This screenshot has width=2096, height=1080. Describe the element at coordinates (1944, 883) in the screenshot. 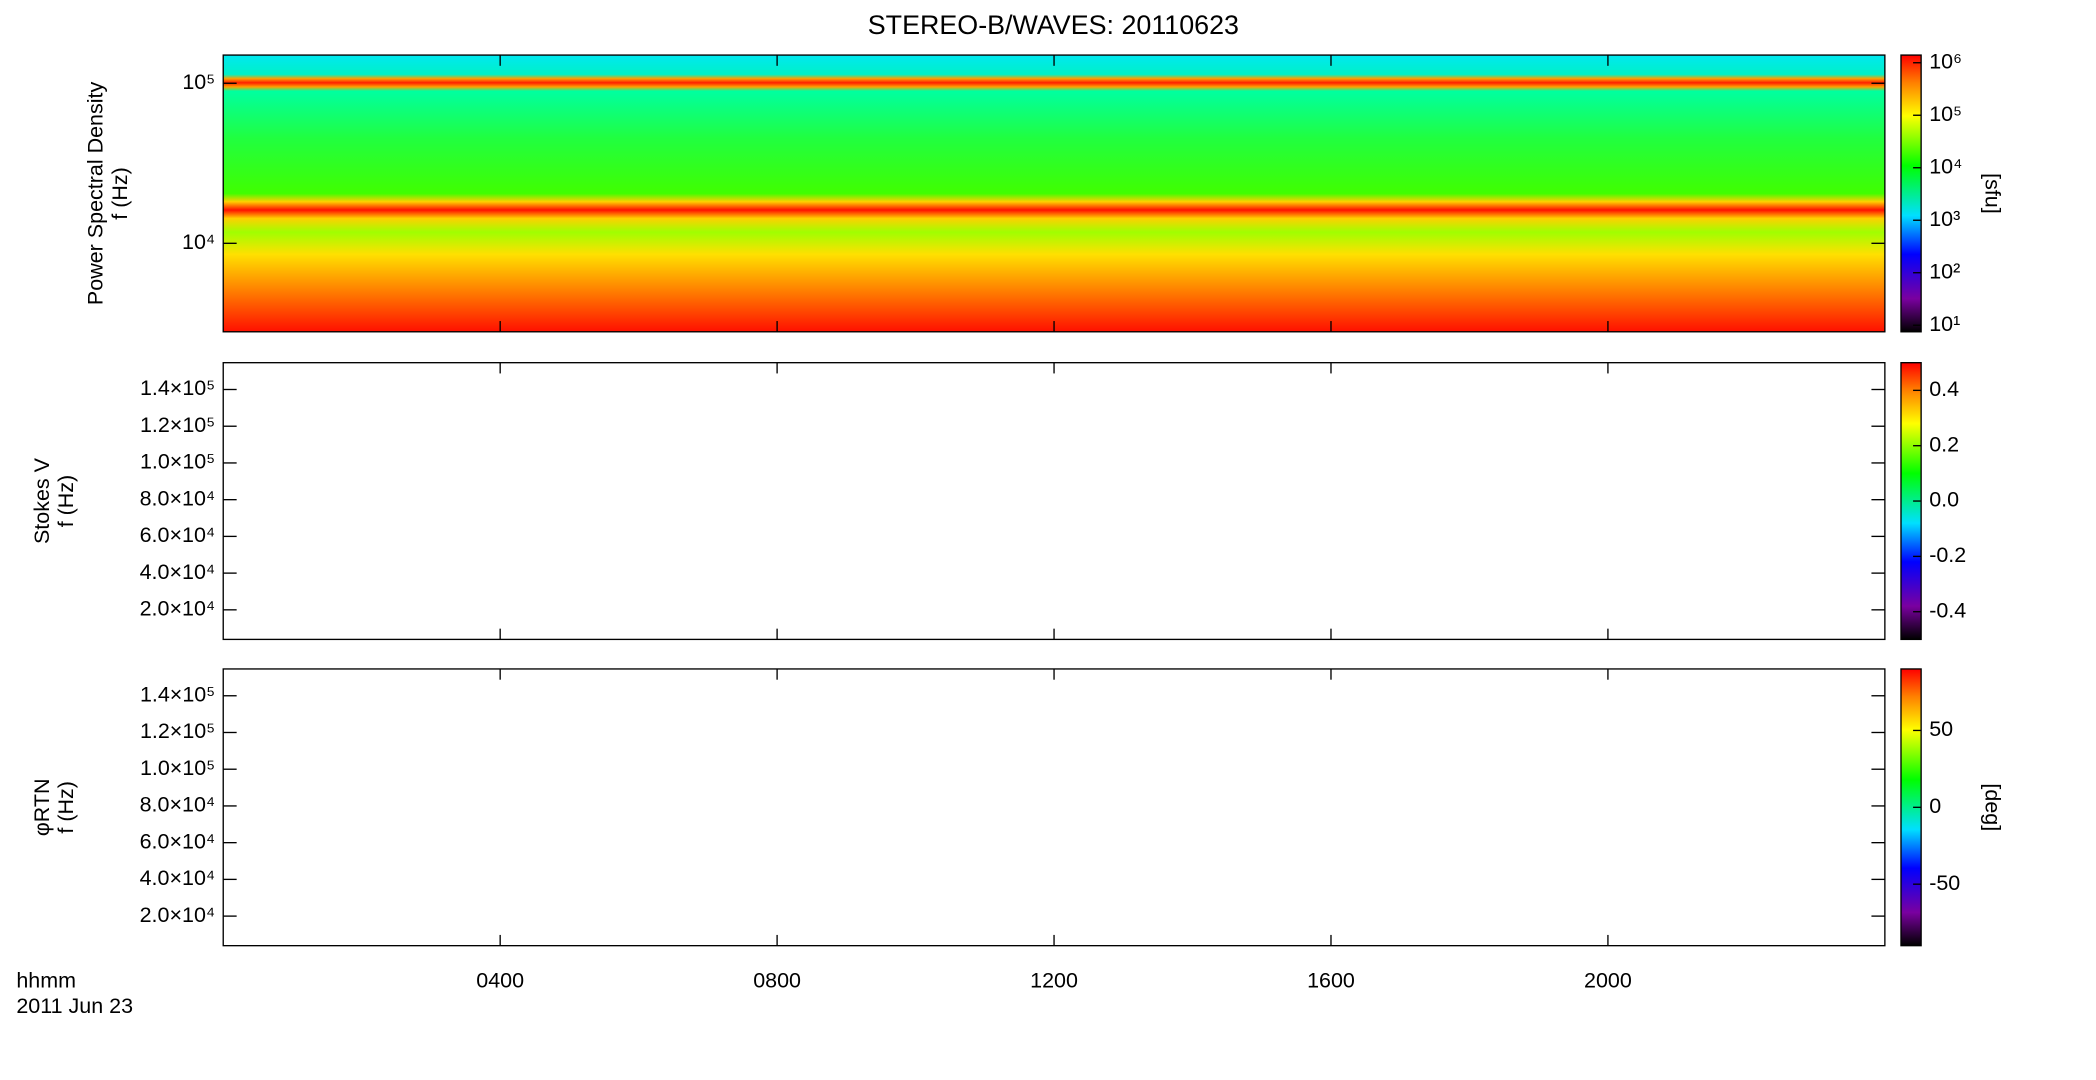

I see `colorbar-tick-label: -50` at that location.